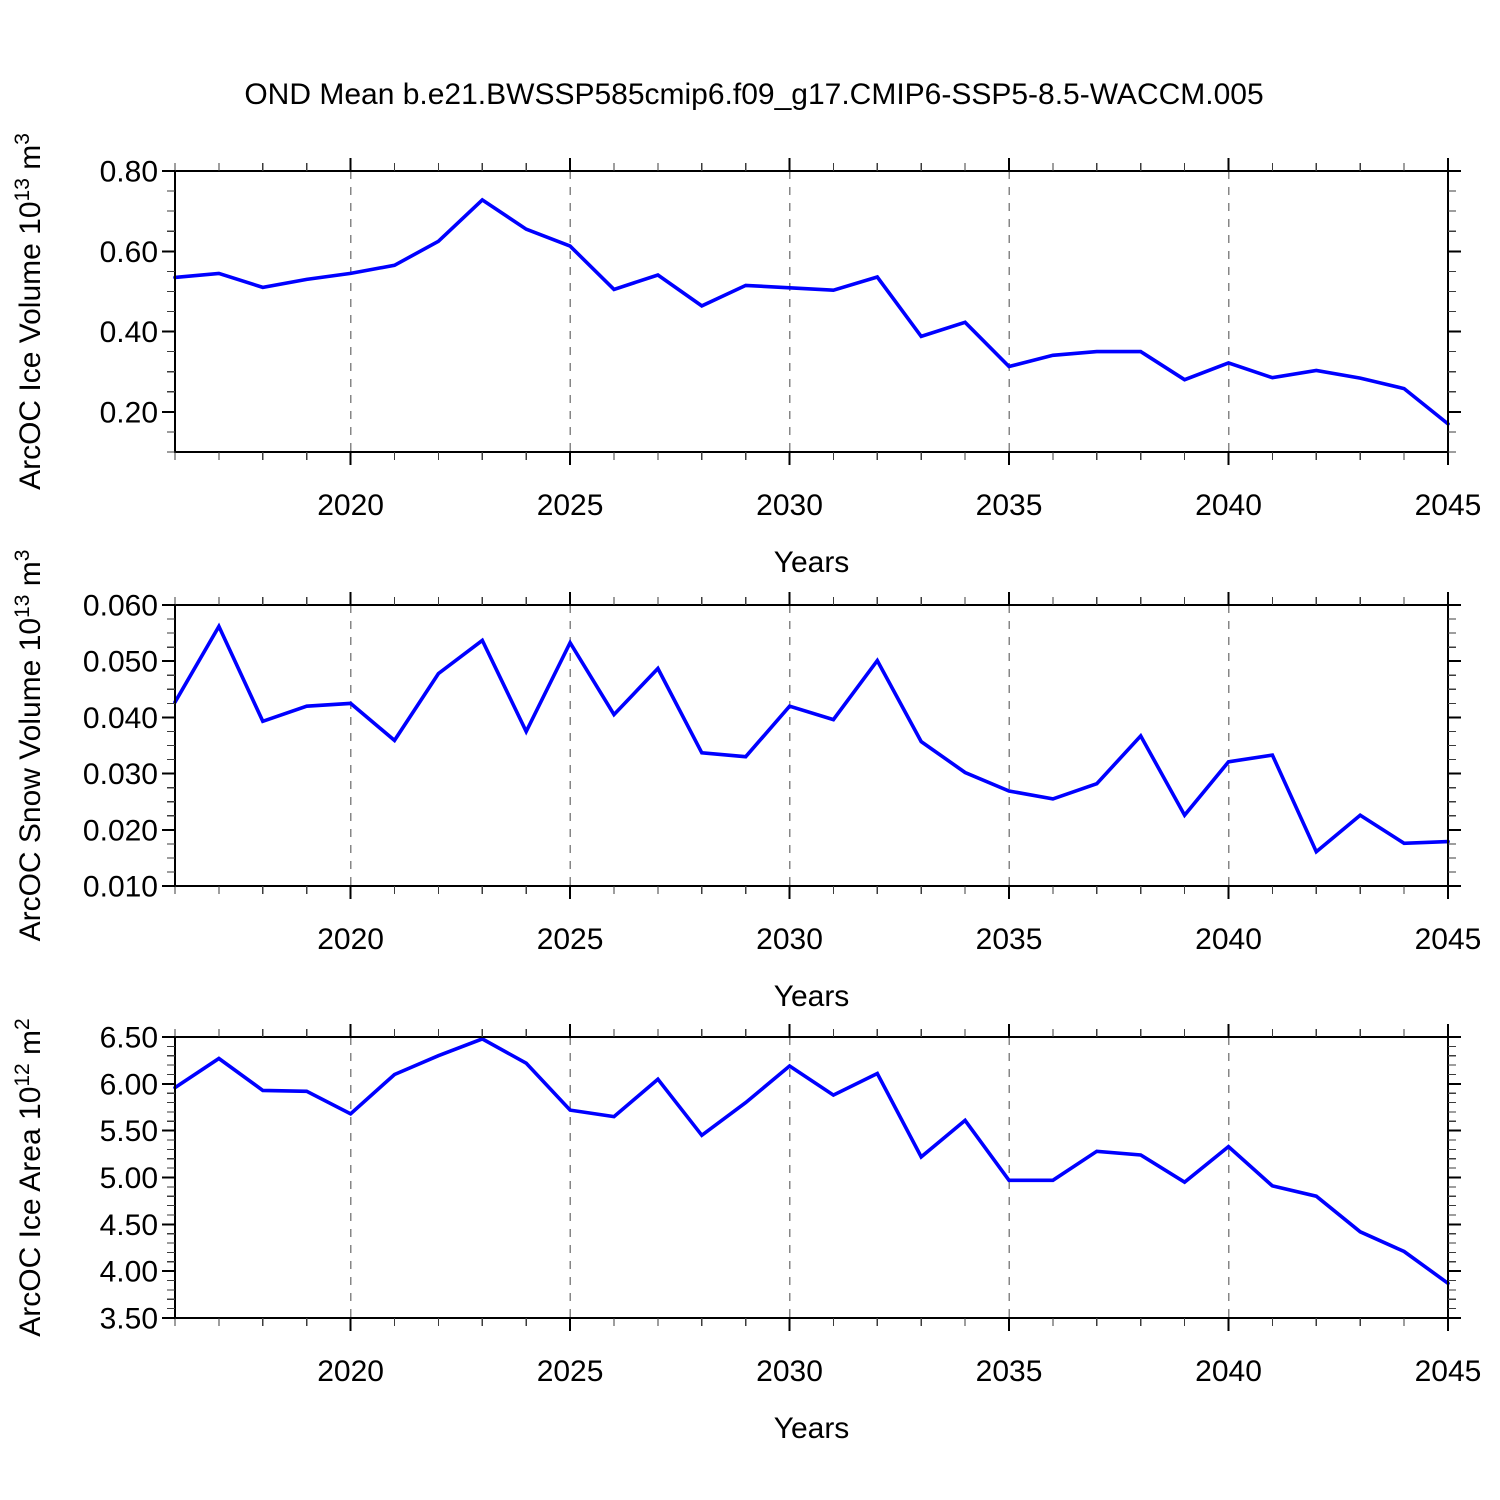 The height and width of the screenshot is (1500, 1500). I want to click on ice-volume-xtick-label: 2035, so click(1009, 505).